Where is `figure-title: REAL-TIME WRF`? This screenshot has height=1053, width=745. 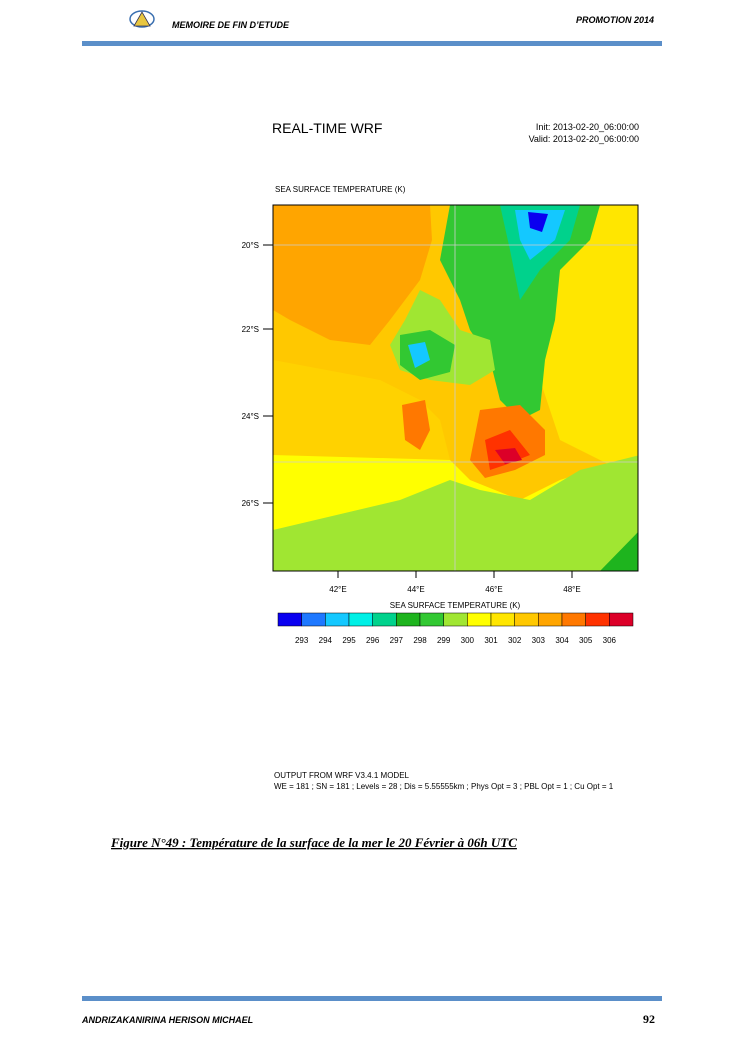
figure-title: REAL-TIME WRF is located at coordinates (327, 128).